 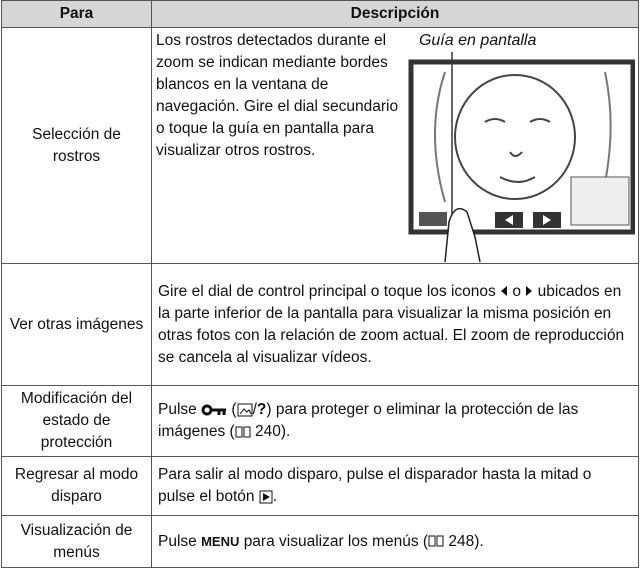 I want to click on row-label: Modificación del estado de protección, so click(x=76, y=421).